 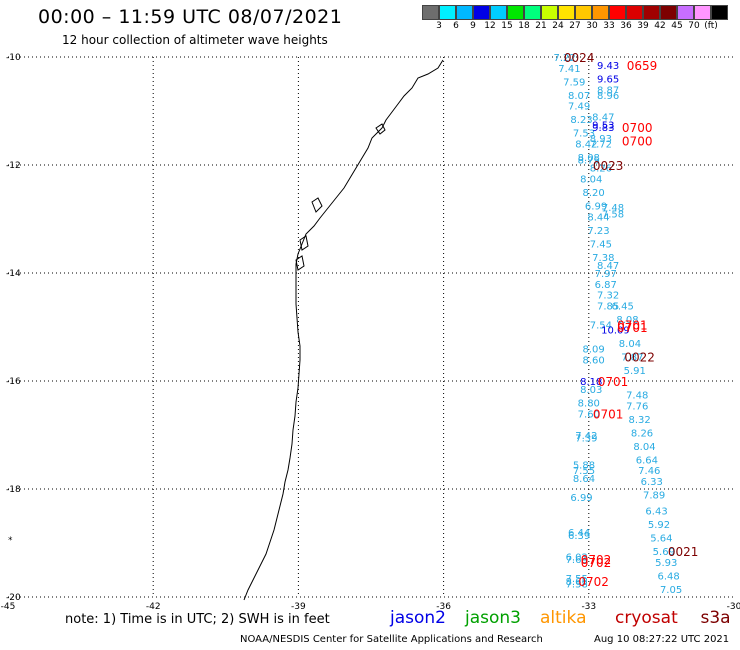 I want to click on wave-height-value: 6.44, so click(x=579, y=533).